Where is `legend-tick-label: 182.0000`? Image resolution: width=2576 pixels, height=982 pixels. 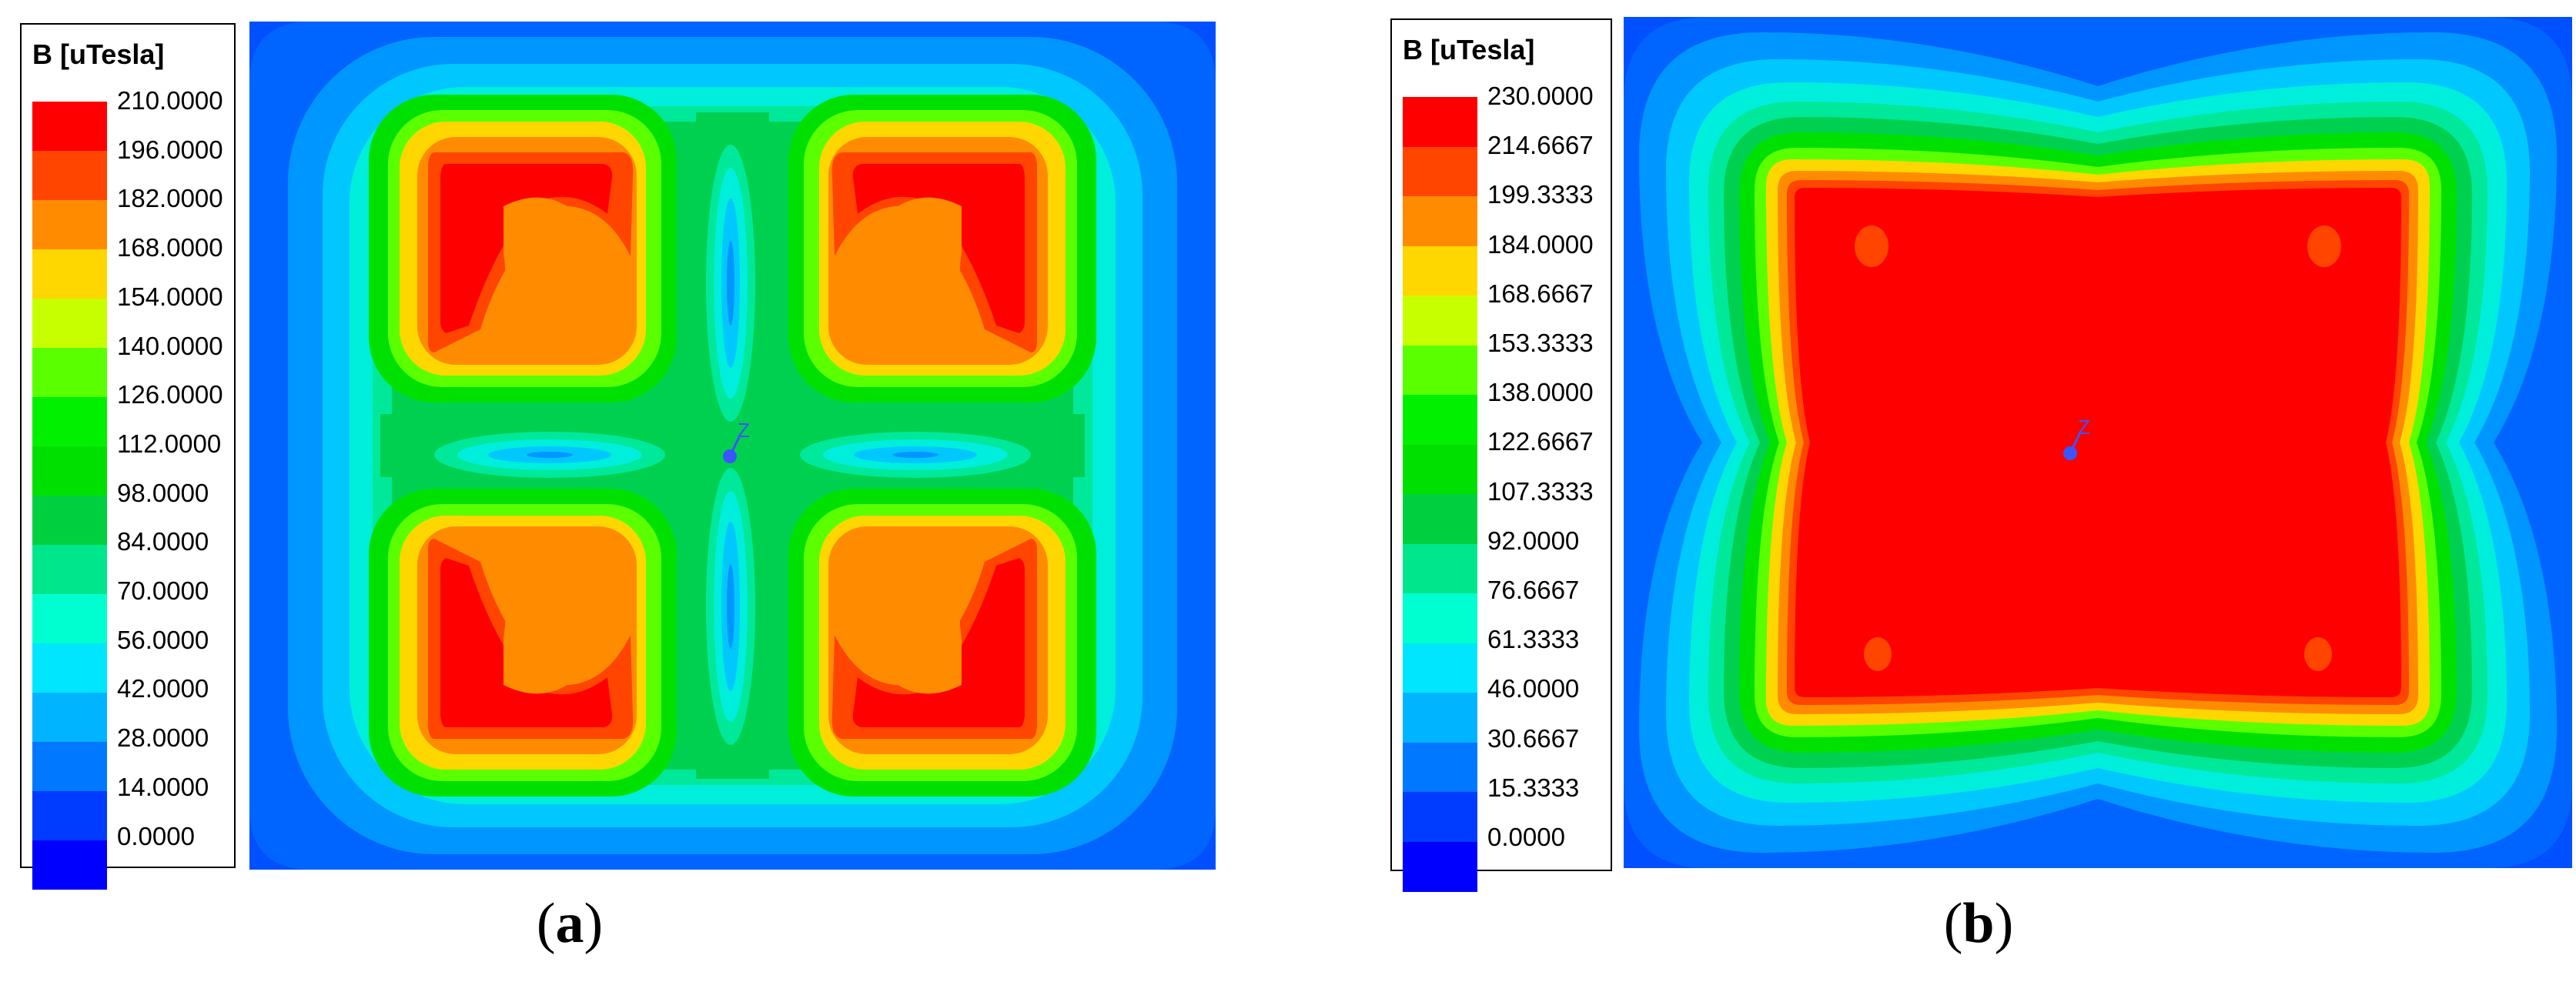 legend-tick-label: 182.0000 is located at coordinates (170, 198).